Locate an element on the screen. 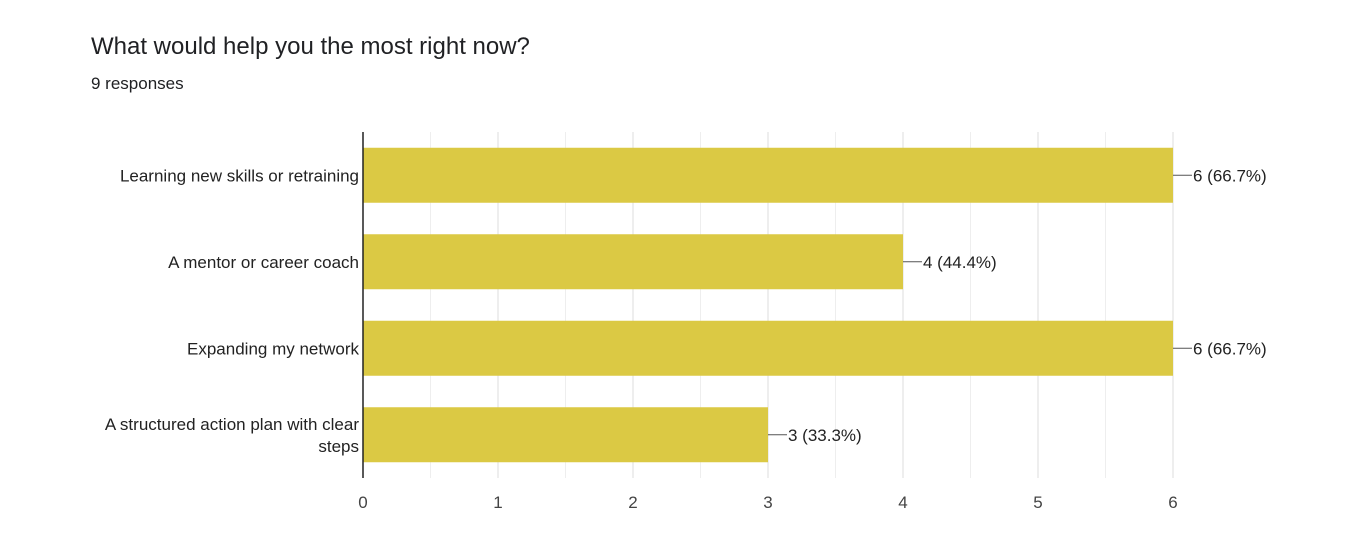 The width and height of the screenshot is (1354, 536). category-label-1: Learning new skills or retraining is located at coordinates (239, 175).